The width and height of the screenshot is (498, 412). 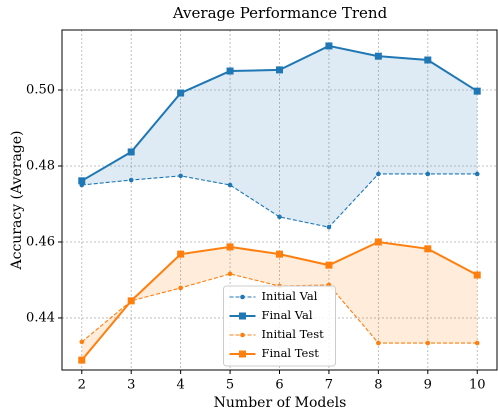 What do you see at coordinates (230, 385) in the screenshot?
I see `x-tick-label: 5` at bounding box center [230, 385].